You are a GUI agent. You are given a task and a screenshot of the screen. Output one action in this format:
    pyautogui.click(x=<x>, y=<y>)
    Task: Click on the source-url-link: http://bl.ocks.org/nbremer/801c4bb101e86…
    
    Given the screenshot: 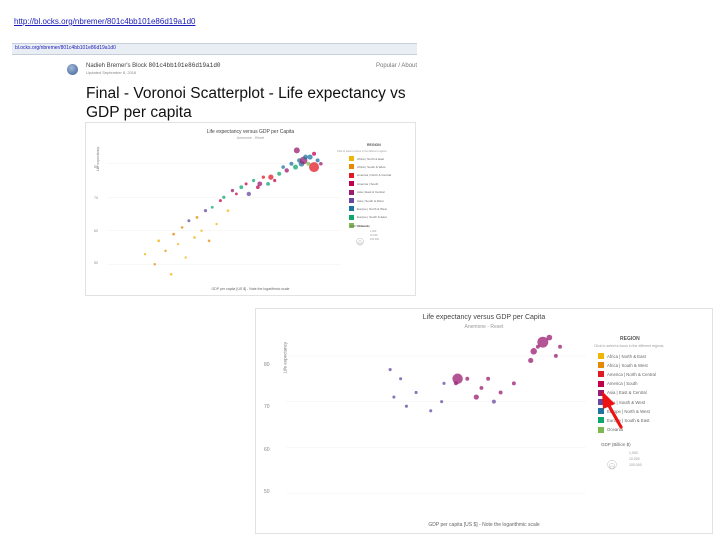 What is the action you would take?
    pyautogui.click(x=105, y=21)
    